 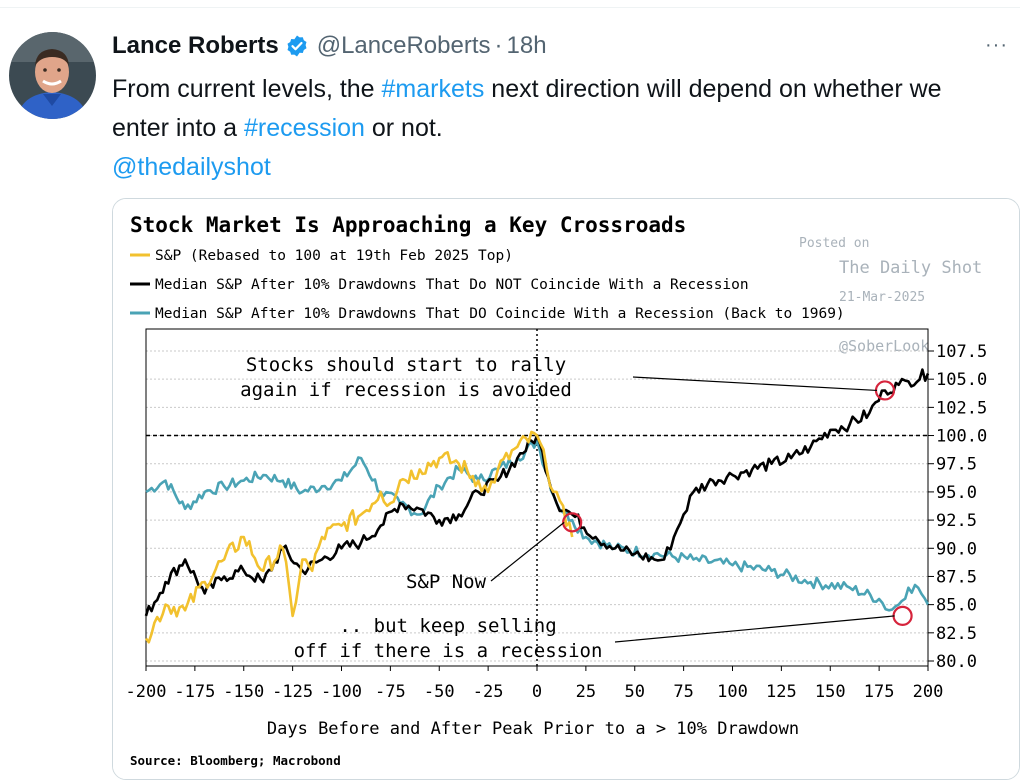 What do you see at coordinates (732, 692) in the screenshot?
I see `x-tick-label: 100` at bounding box center [732, 692].